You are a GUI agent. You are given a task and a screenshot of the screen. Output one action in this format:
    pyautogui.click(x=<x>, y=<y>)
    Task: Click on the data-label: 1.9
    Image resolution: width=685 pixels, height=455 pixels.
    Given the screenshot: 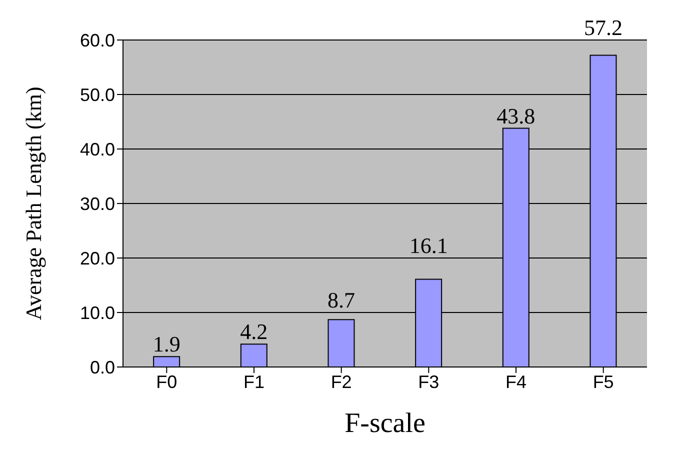 What is the action you would take?
    pyautogui.click(x=166, y=344)
    